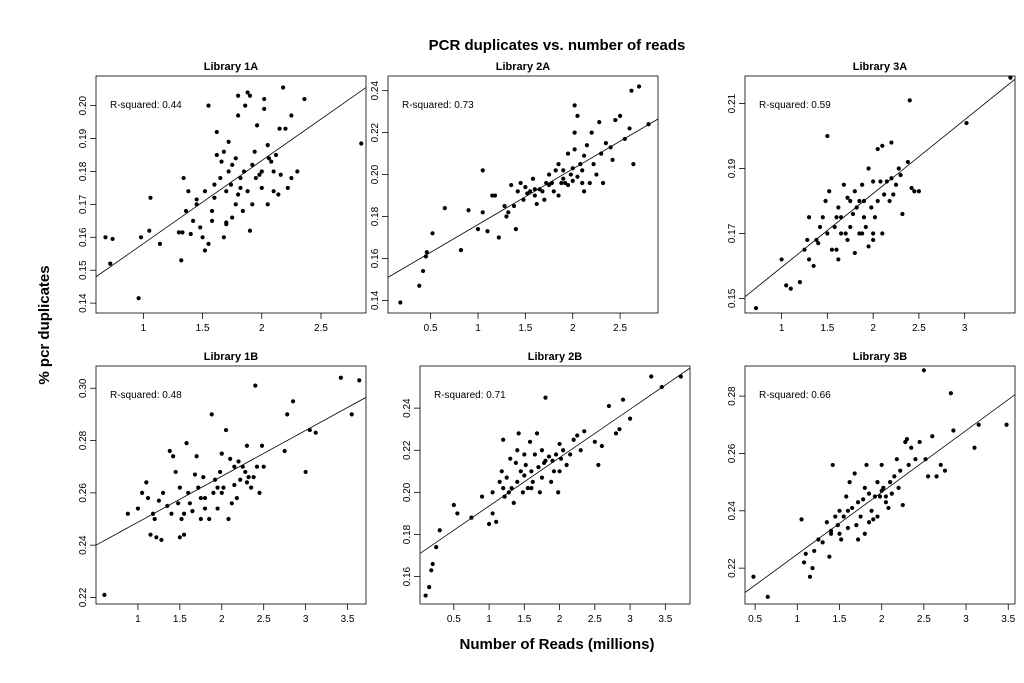 This screenshot has width=1024, height=683. Describe the element at coordinates (595, 619) in the screenshot. I see `library-2b-x-tick-label: 2.5` at that location.